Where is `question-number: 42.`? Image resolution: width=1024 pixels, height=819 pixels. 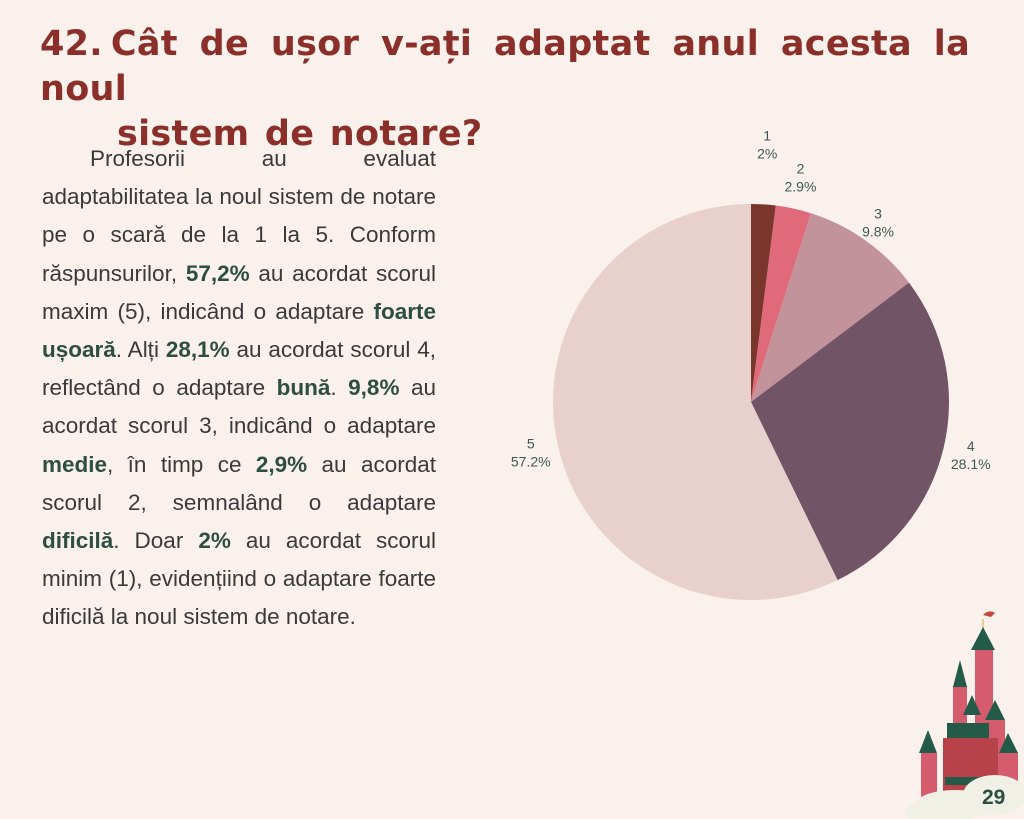 question-number: 42. is located at coordinates (71, 44).